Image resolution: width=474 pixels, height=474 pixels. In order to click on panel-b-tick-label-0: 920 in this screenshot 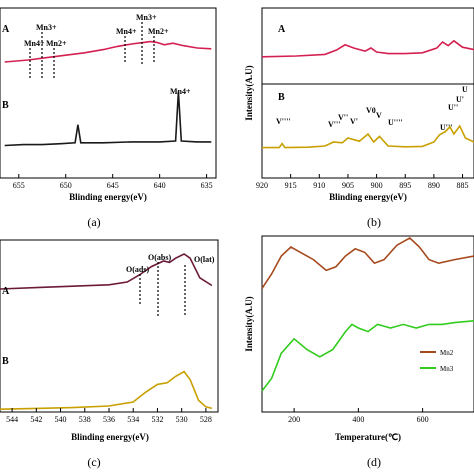, I will do `click(262, 185)`.